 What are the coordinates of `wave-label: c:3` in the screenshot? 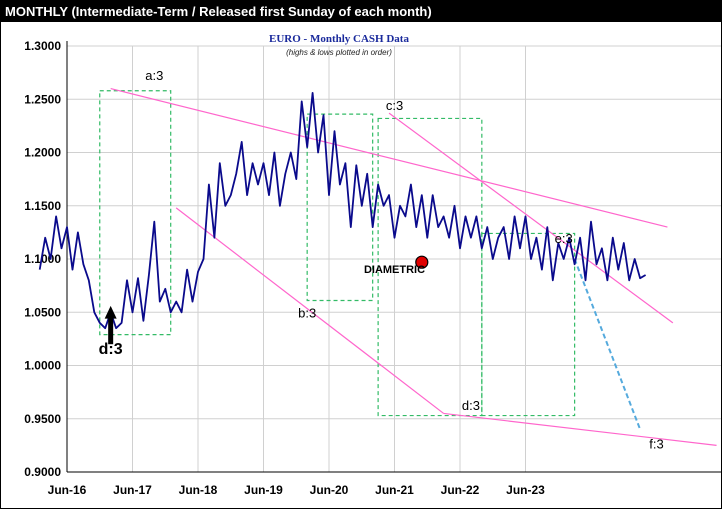 It's located at (394, 105).